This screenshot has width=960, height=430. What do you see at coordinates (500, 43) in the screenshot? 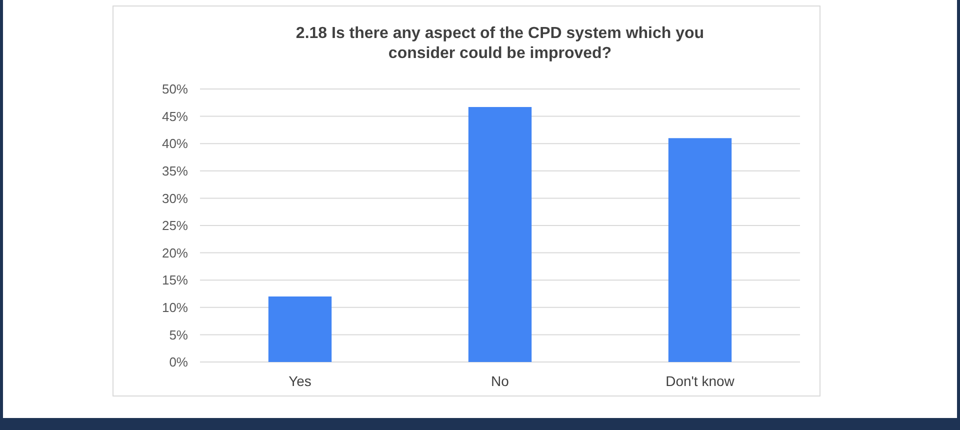
I see `chart-title: 2.18 Is there any aspect of the CPD system which you consider could be improved?` at bounding box center [500, 43].